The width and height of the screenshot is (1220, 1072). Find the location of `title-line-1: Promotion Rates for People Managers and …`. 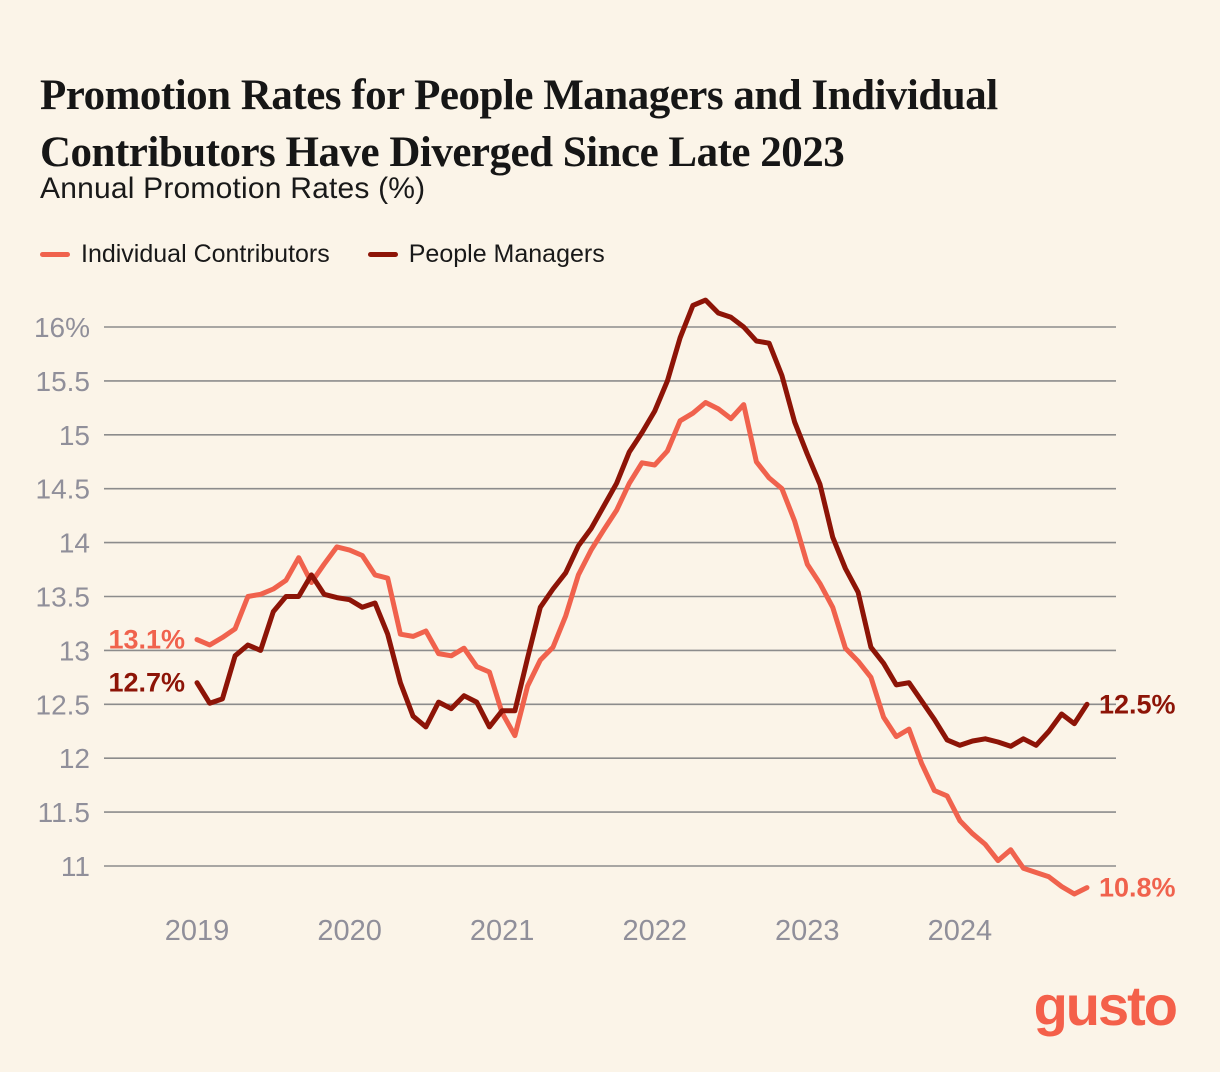

title-line-1: Promotion Rates for People Managers and … is located at coordinates (519, 95).